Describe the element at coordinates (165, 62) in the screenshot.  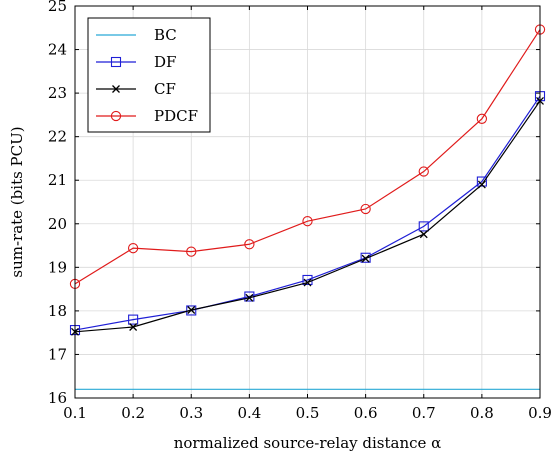
I see `legend-label-df: DF` at that location.